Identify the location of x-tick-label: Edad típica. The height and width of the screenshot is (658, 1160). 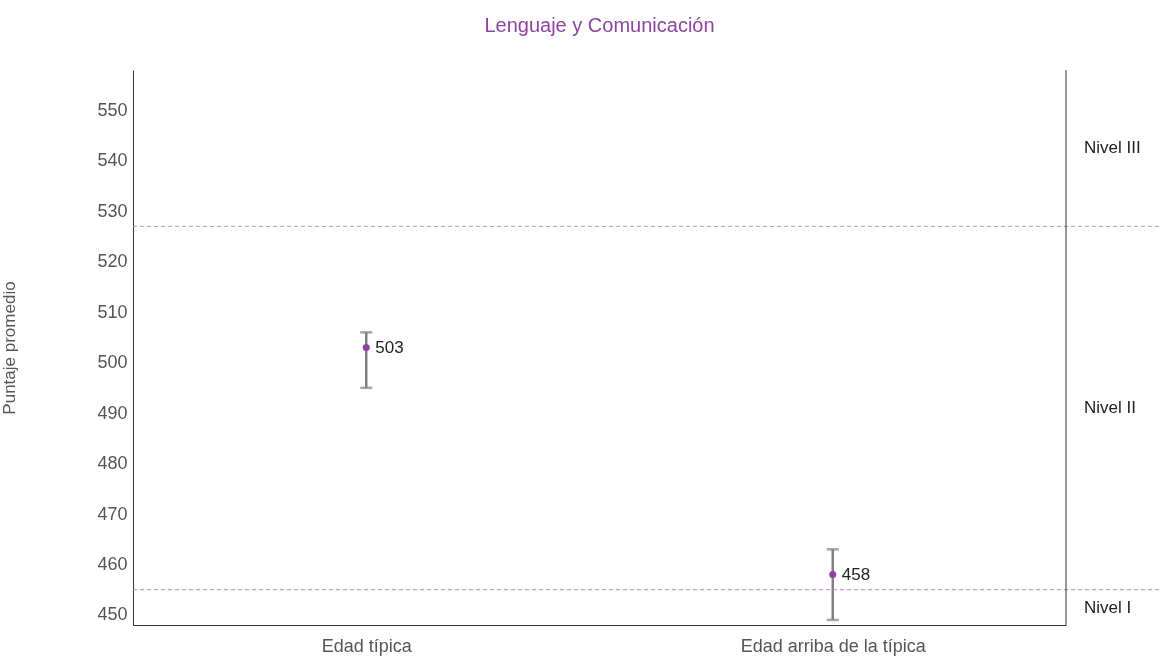
(367, 645).